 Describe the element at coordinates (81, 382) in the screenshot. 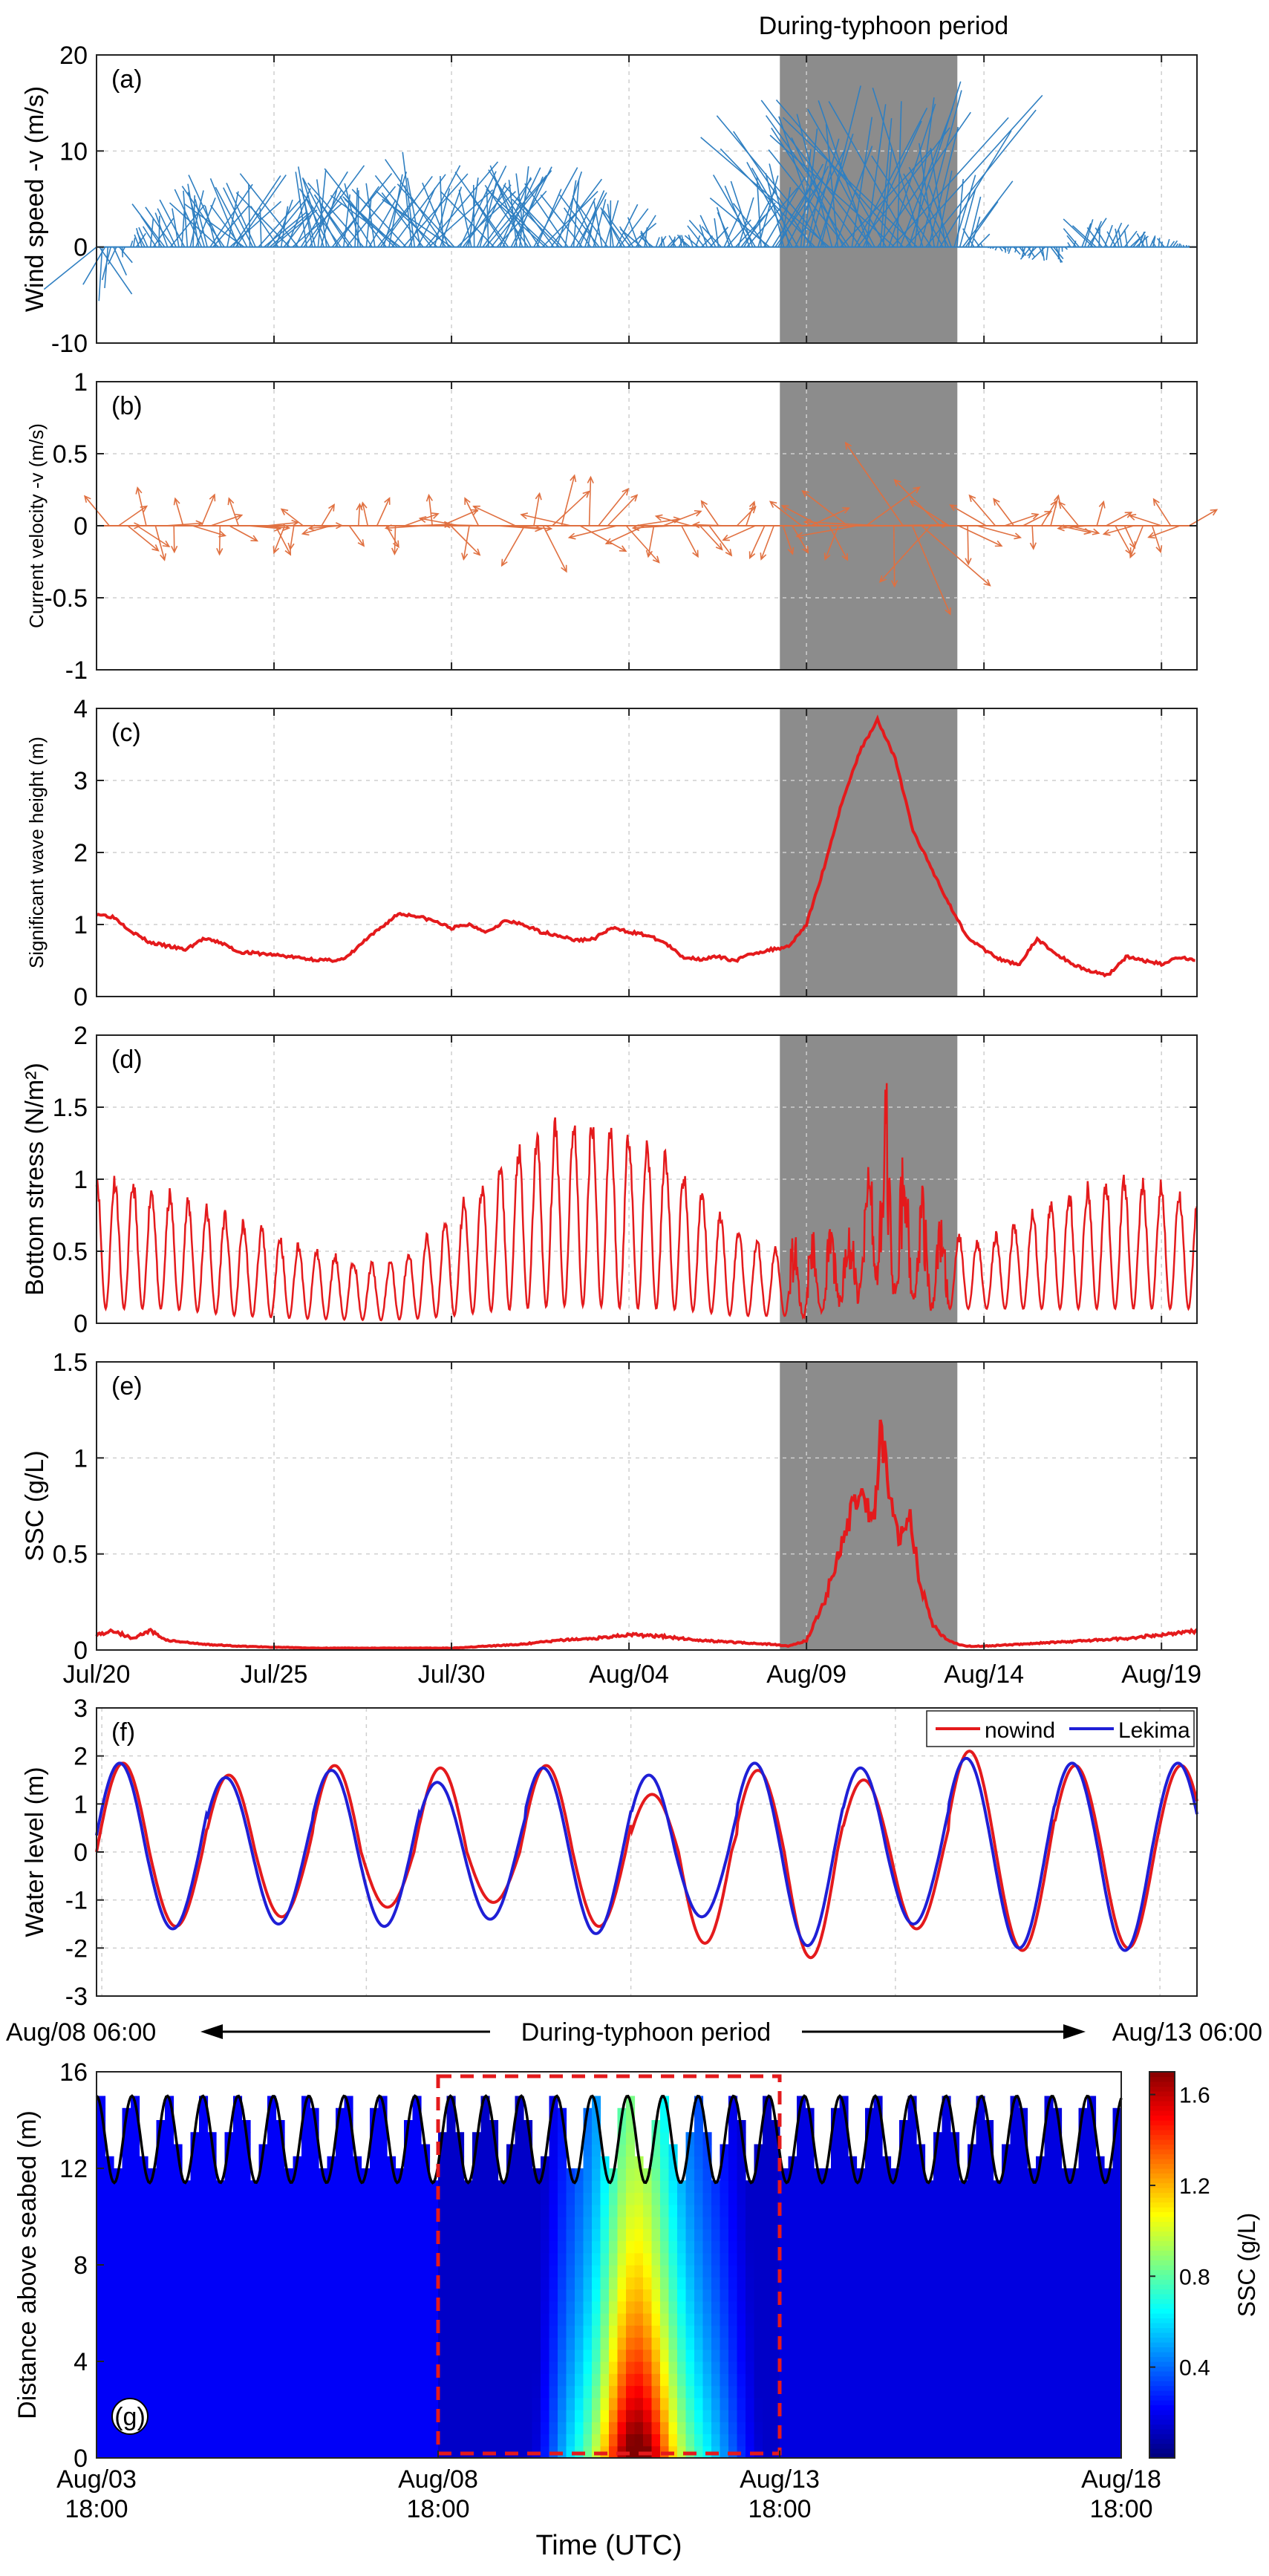

I see `y-tick-label: 1` at that location.